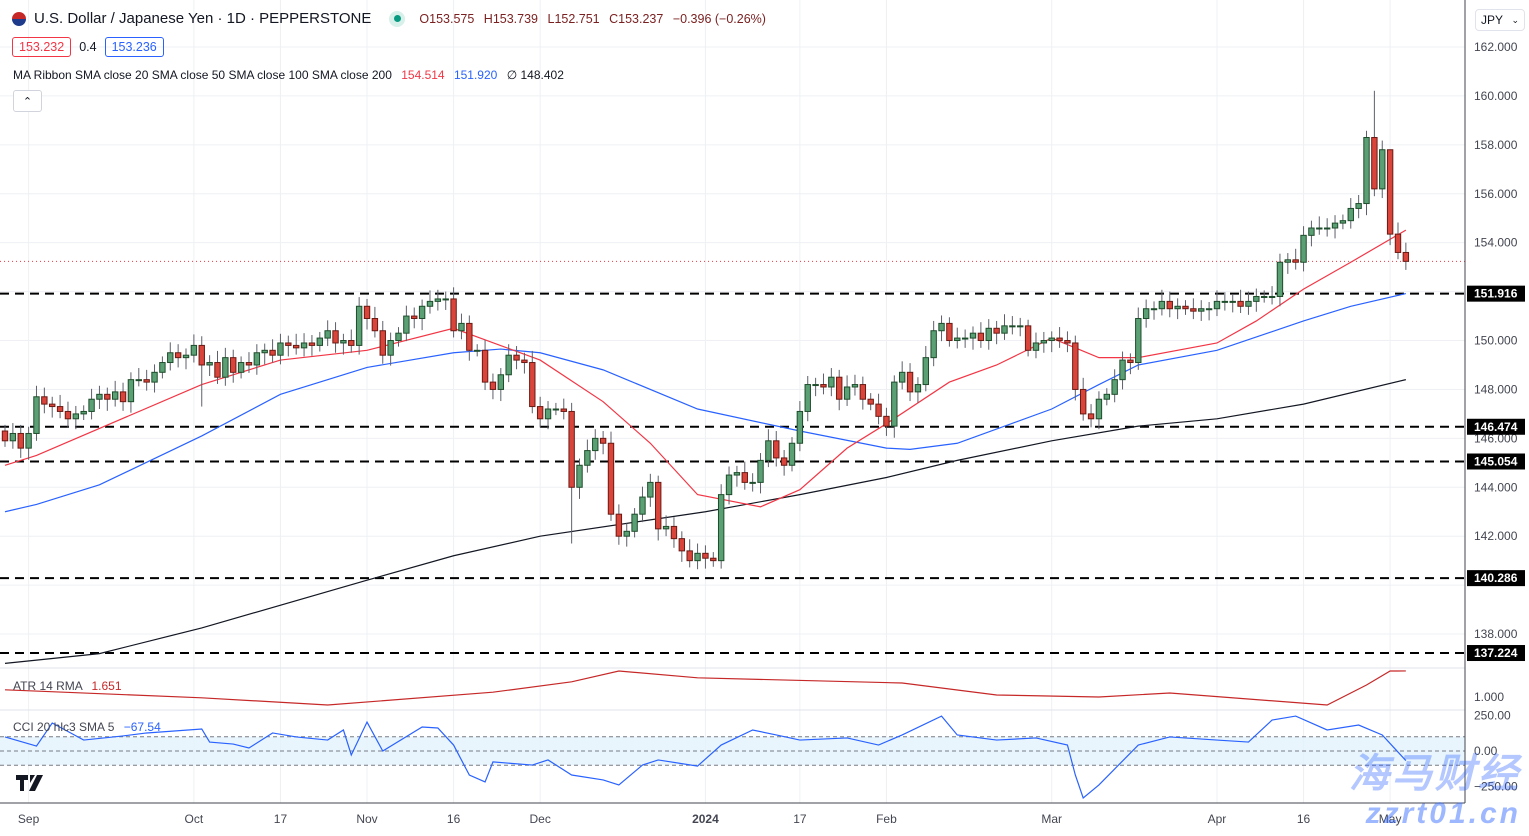  I want to click on time-tick-label: Sep, so click(29, 819).